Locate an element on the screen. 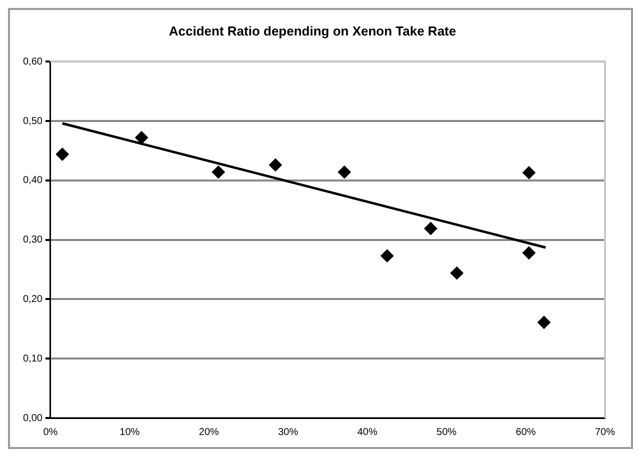  x-tick-label: 50% is located at coordinates (446, 432).